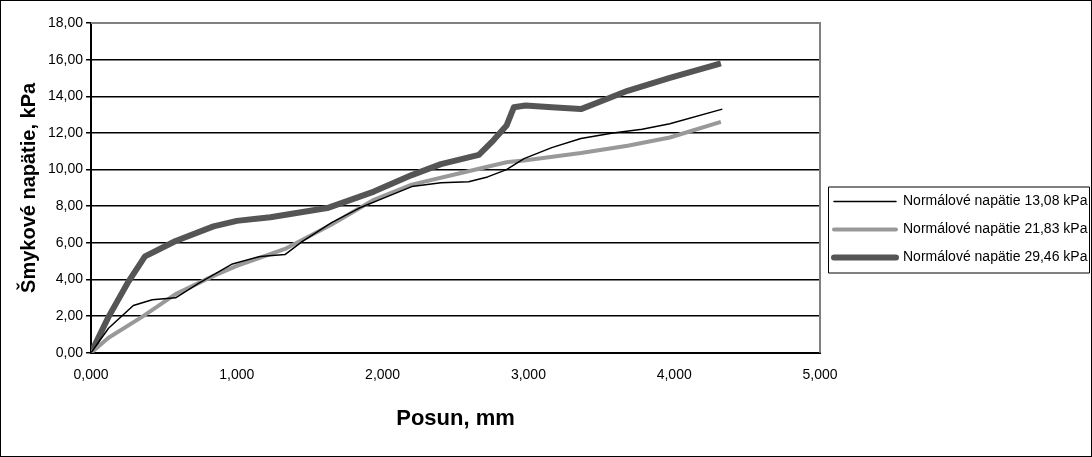 This screenshot has width=1092, height=457. What do you see at coordinates (237, 374) in the screenshot?
I see `x-tick-label: 1,000` at bounding box center [237, 374].